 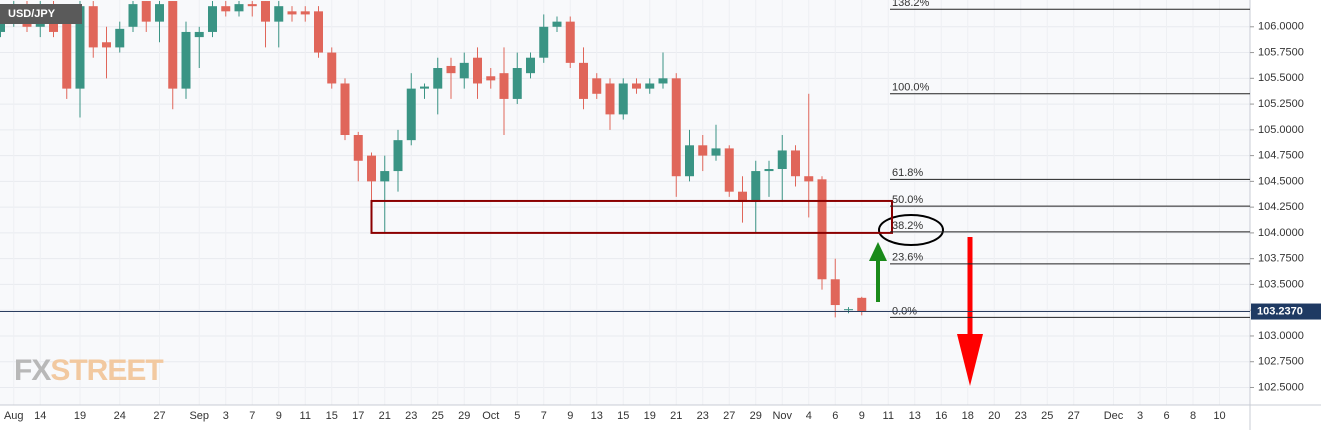 What do you see at coordinates (120, 416) in the screenshot?
I see `x-tick-label: 24` at bounding box center [120, 416].